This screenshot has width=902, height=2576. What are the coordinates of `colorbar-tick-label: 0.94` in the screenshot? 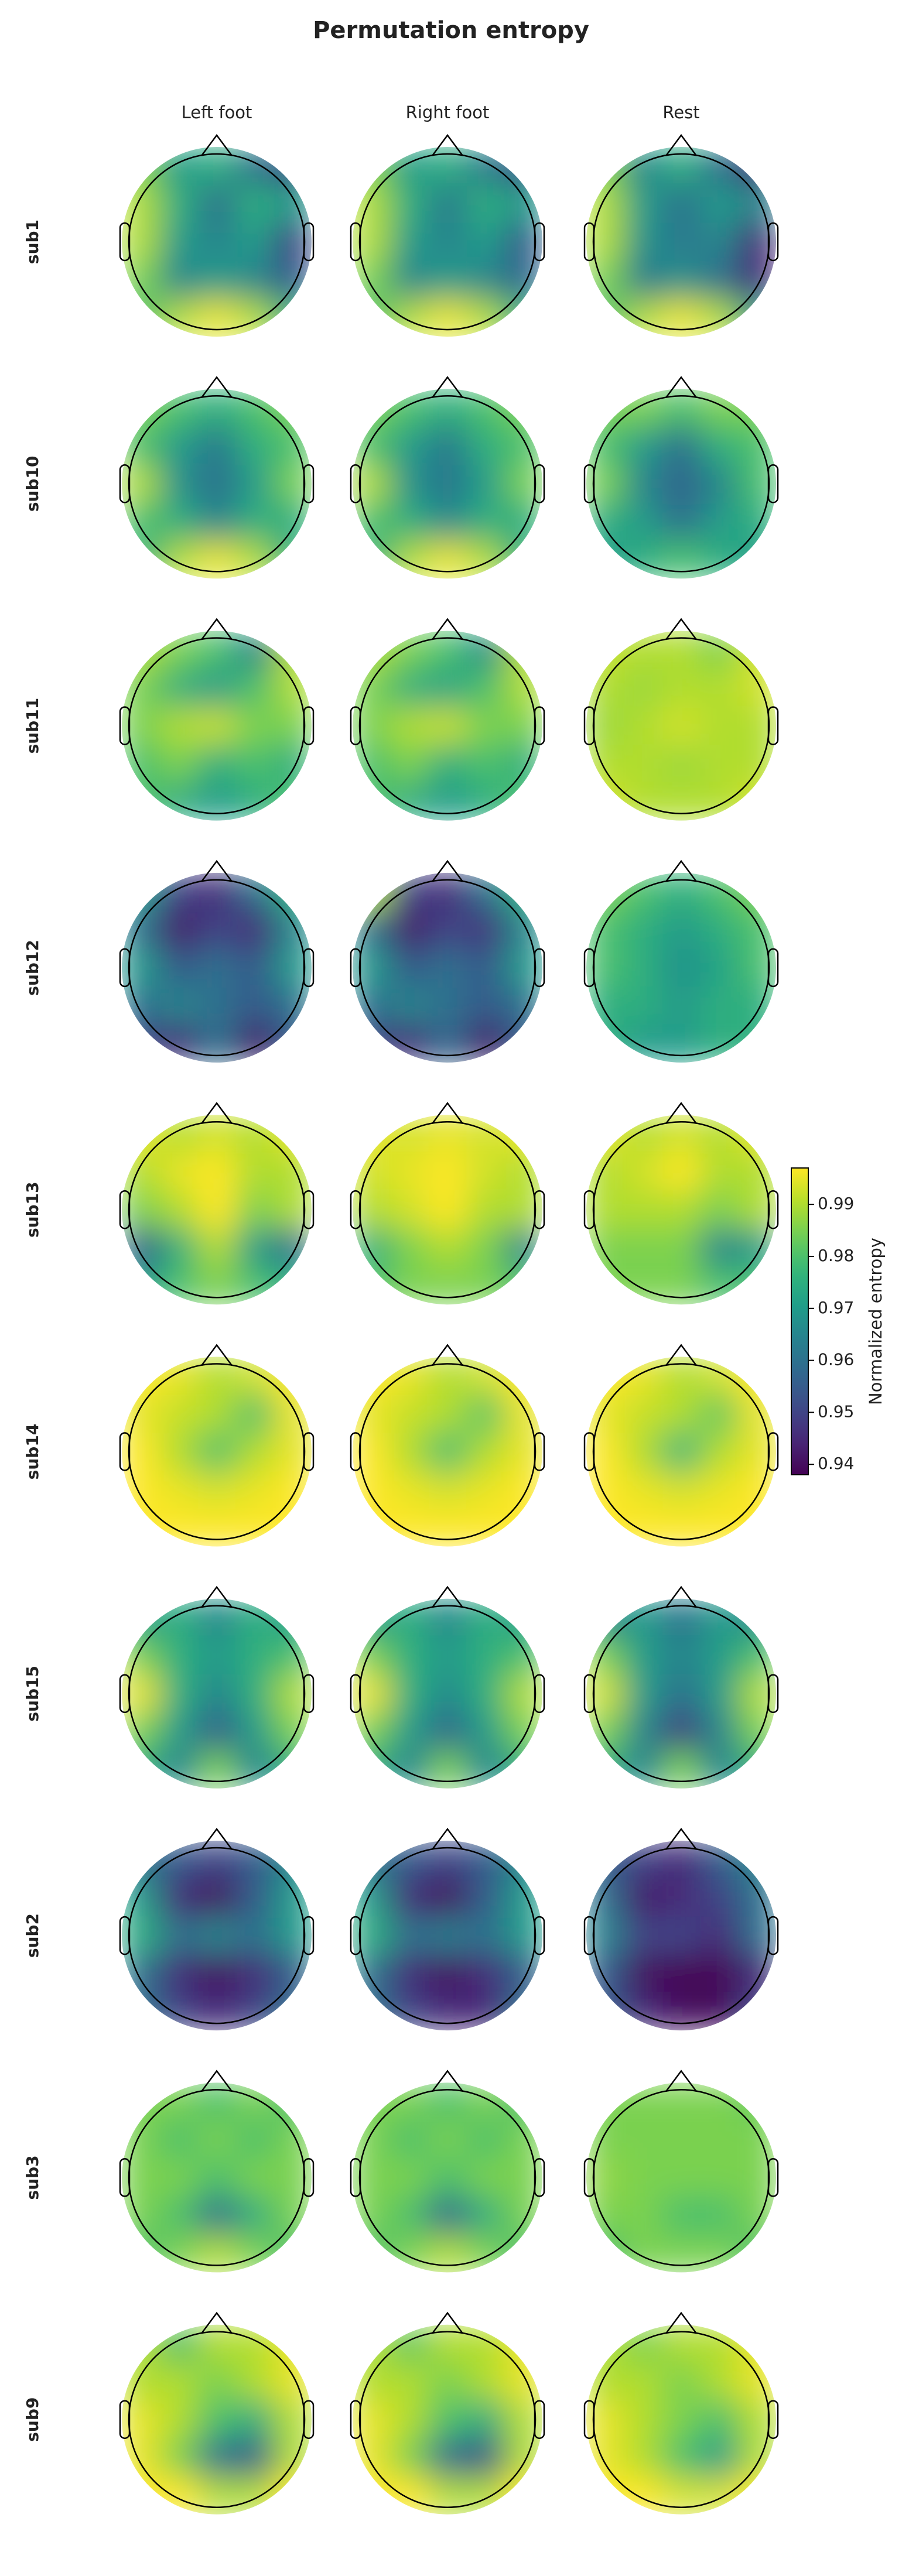 It's located at (836, 1463).